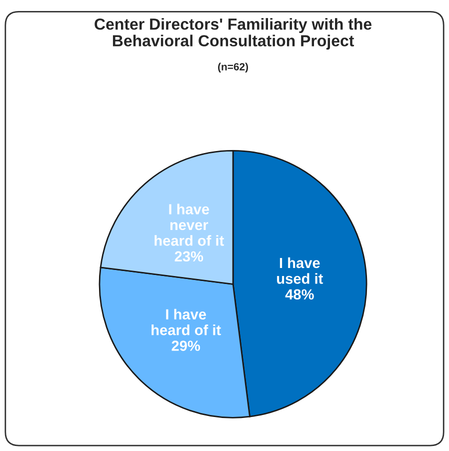  I want to click on data-label: 29%, so click(186, 345).